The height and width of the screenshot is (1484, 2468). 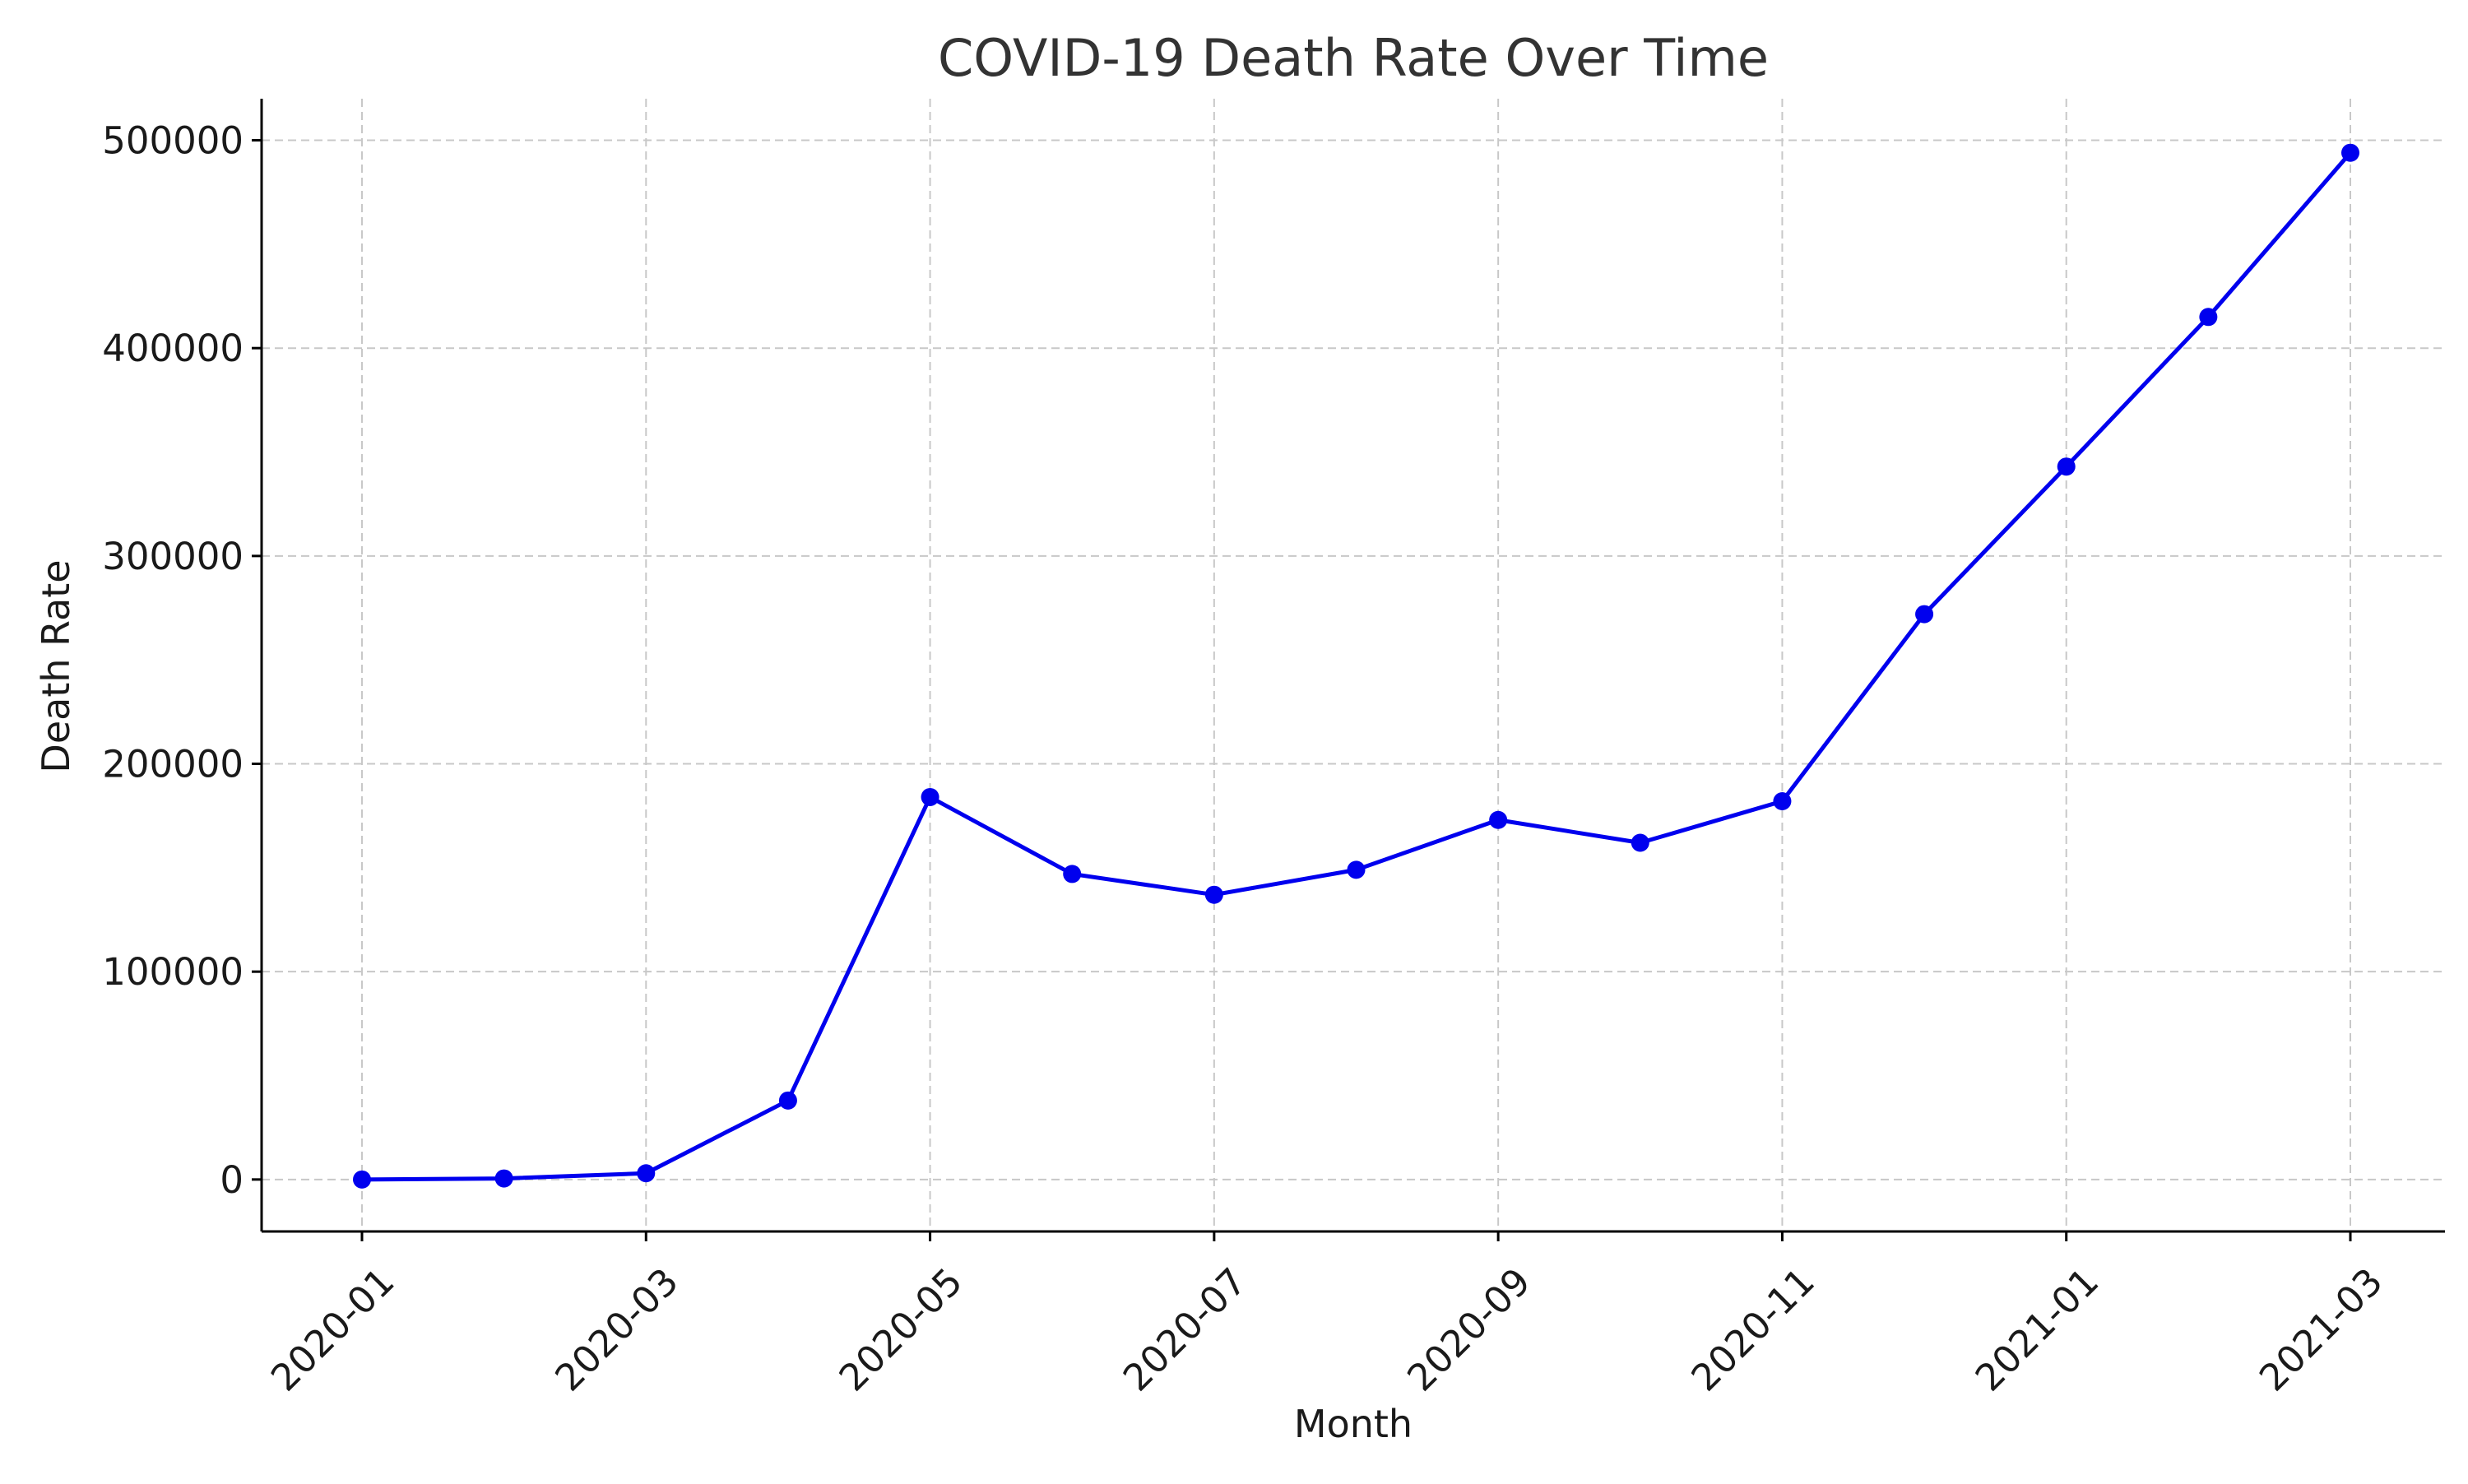 What do you see at coordinates (173, 141) in the screenshot?
I see `y-tick-label: 500000` at bounding box center [173, 141].